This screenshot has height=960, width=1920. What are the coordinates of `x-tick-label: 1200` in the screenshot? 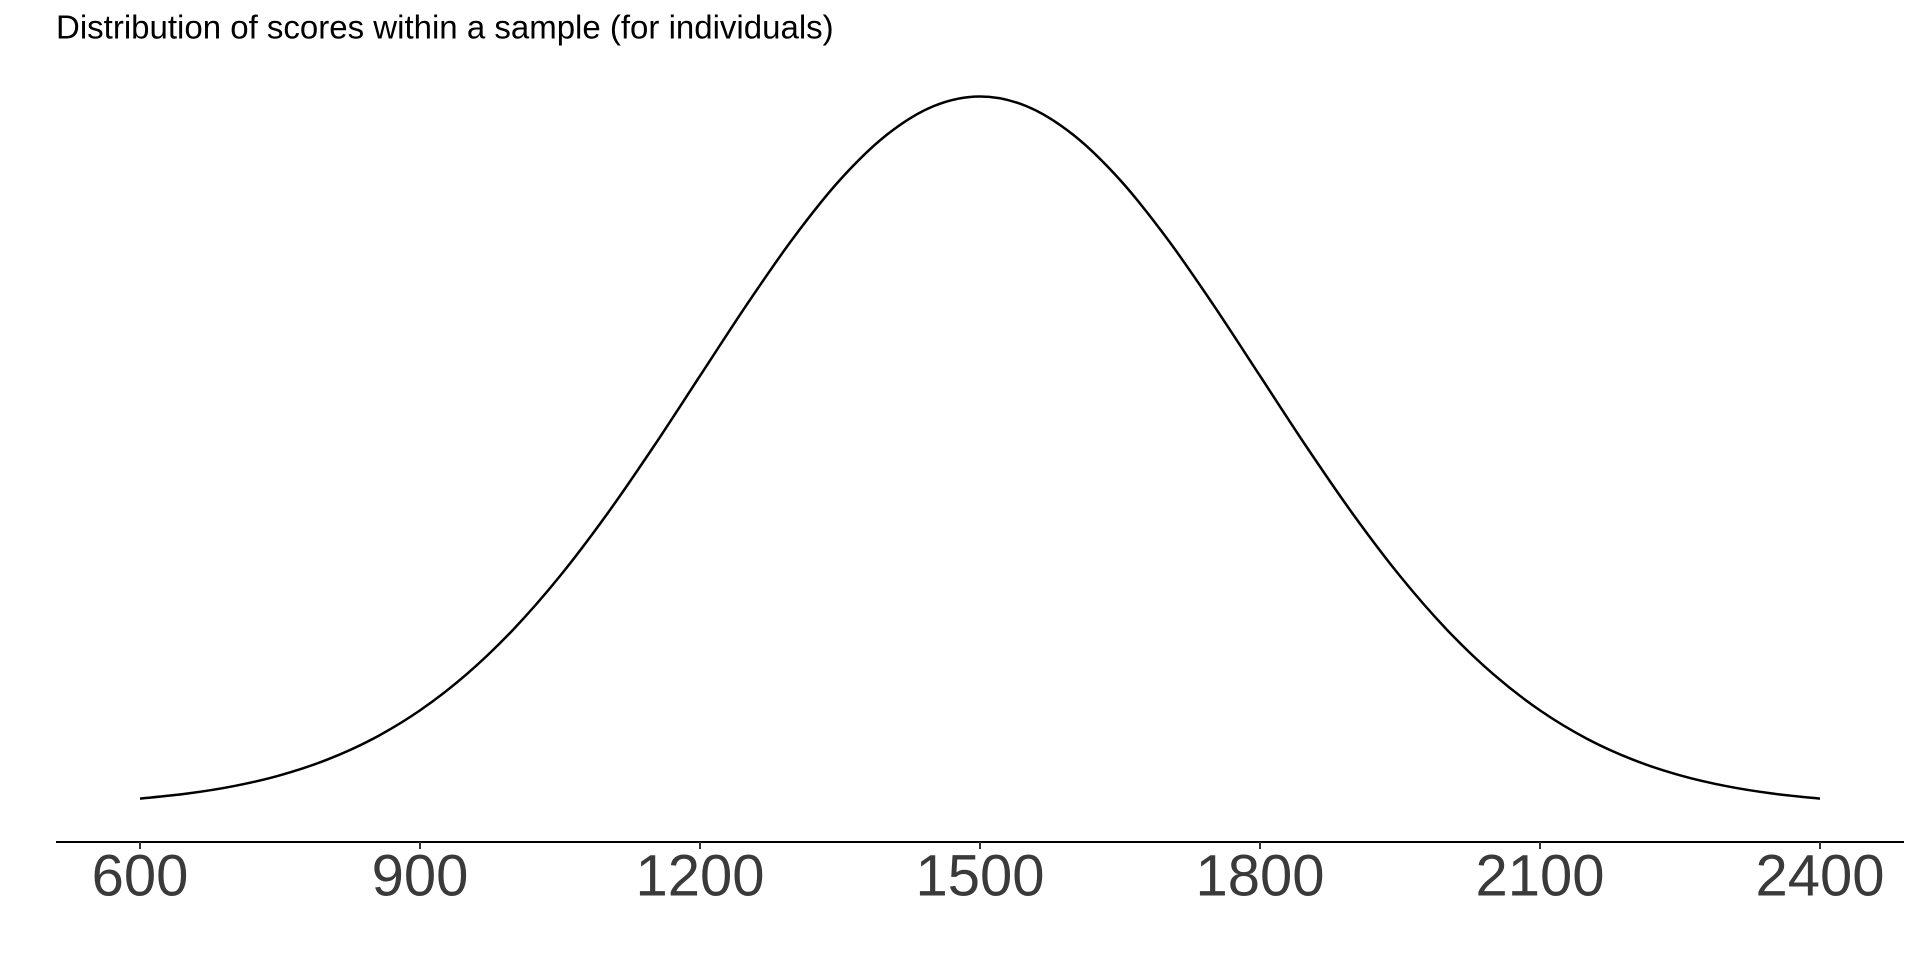 It's located at (699, 875).